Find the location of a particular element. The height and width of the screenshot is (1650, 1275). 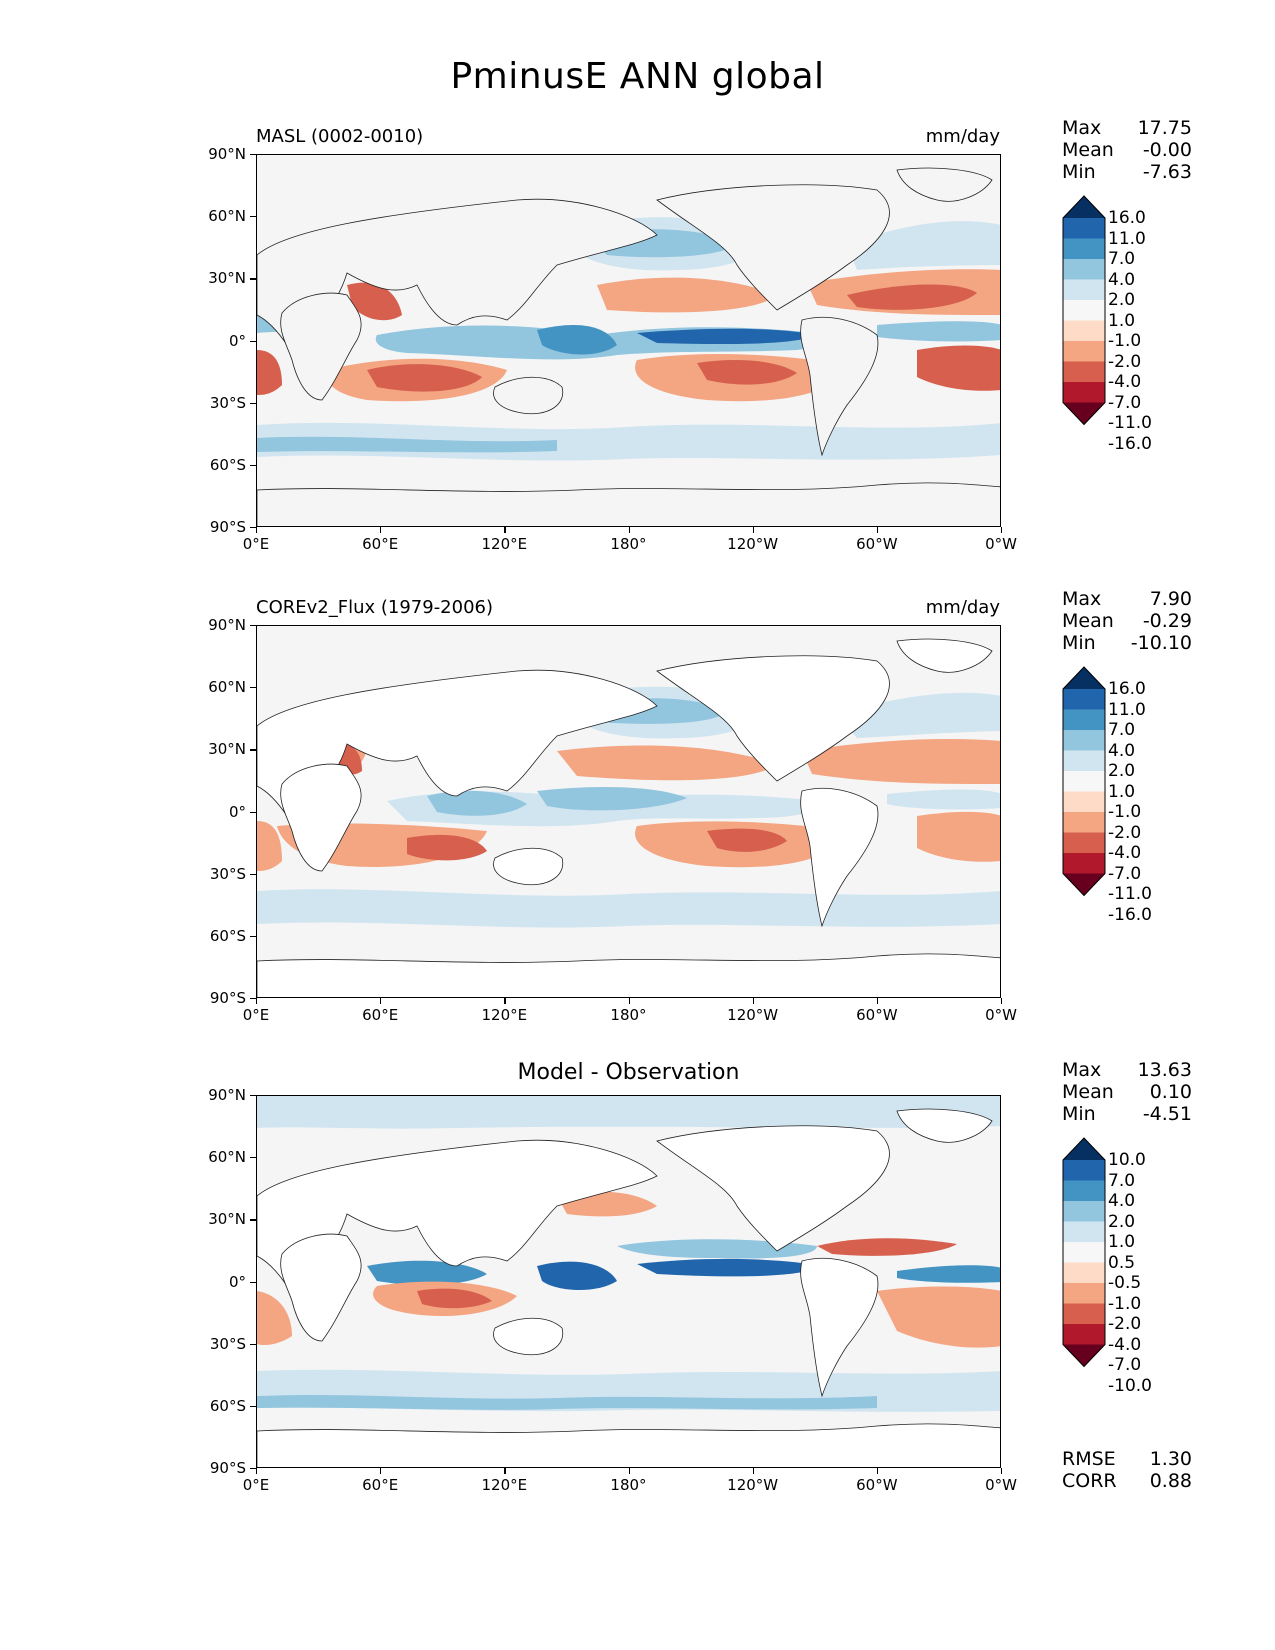

greenland-outline is located at coordinates (944, 1125).